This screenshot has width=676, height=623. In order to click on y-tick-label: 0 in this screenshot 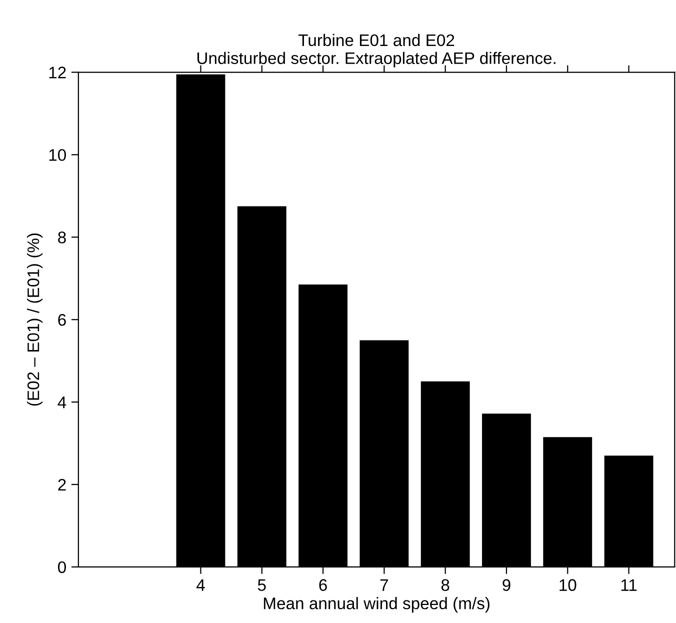, I will do `click(62, 567)`.